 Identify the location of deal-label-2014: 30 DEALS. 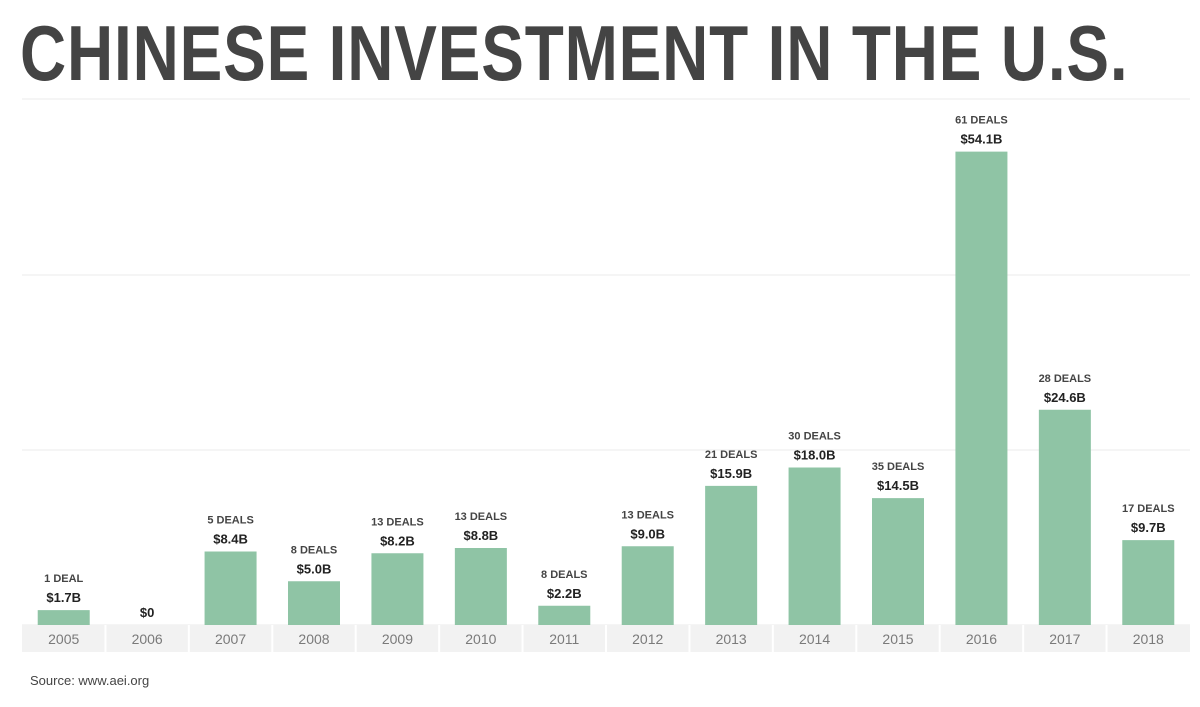
(814, 437).